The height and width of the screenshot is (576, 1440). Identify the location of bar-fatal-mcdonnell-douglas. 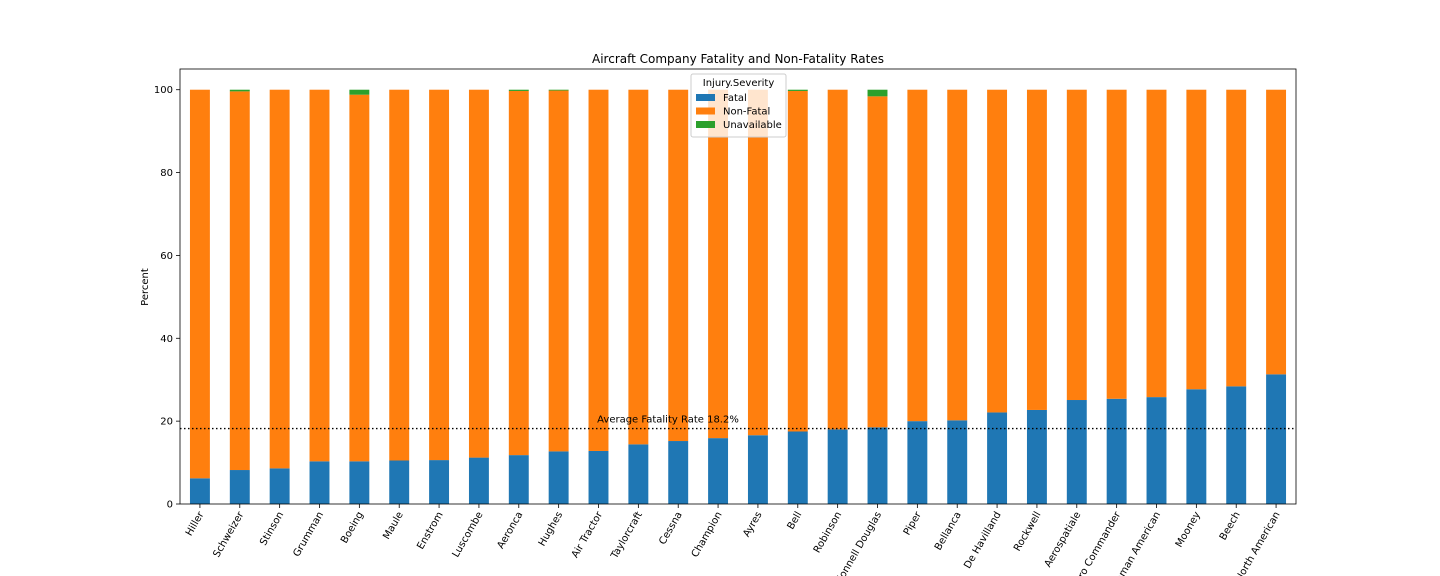
(877, 465).